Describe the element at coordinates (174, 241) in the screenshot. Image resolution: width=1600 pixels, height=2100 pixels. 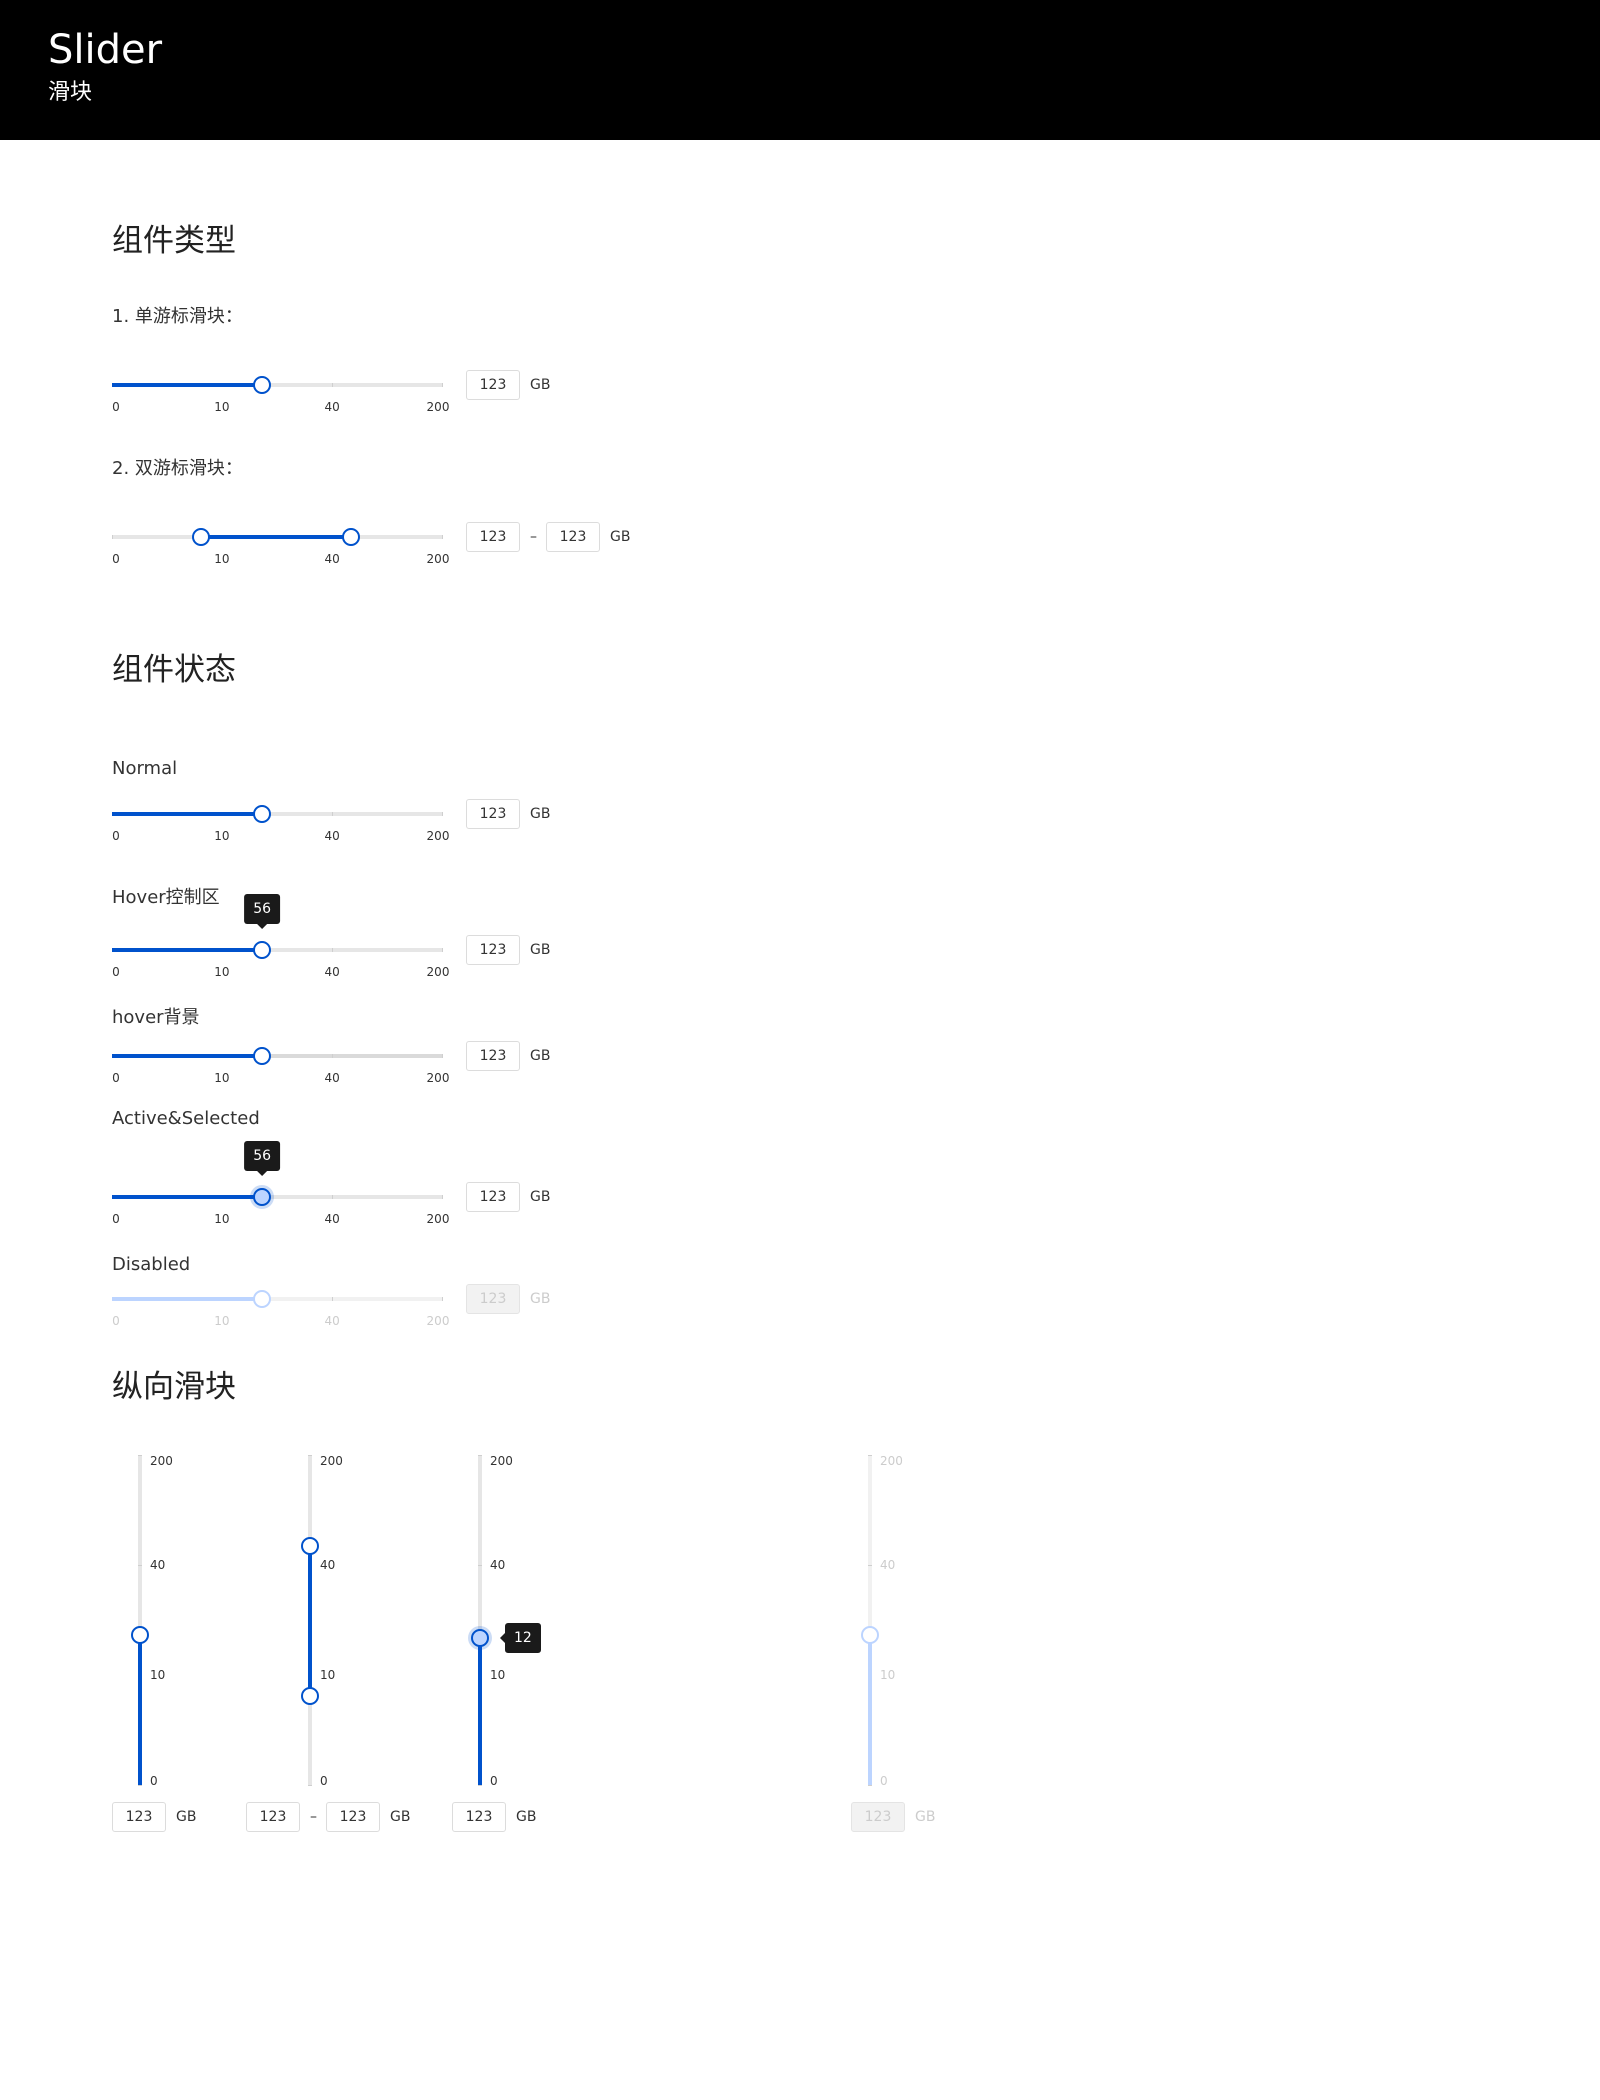
I see `section-title-types: 组件类型` at that location.